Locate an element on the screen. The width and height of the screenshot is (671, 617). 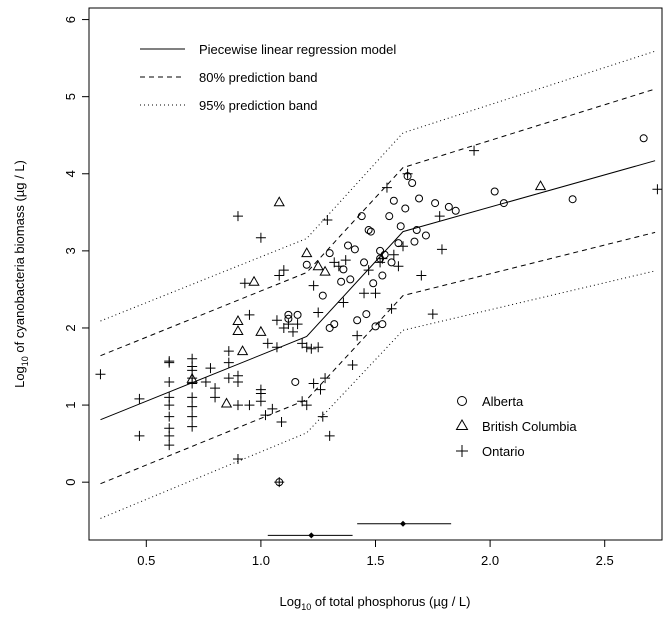
breakpoint-intervals is located at coordinates (359, 529).